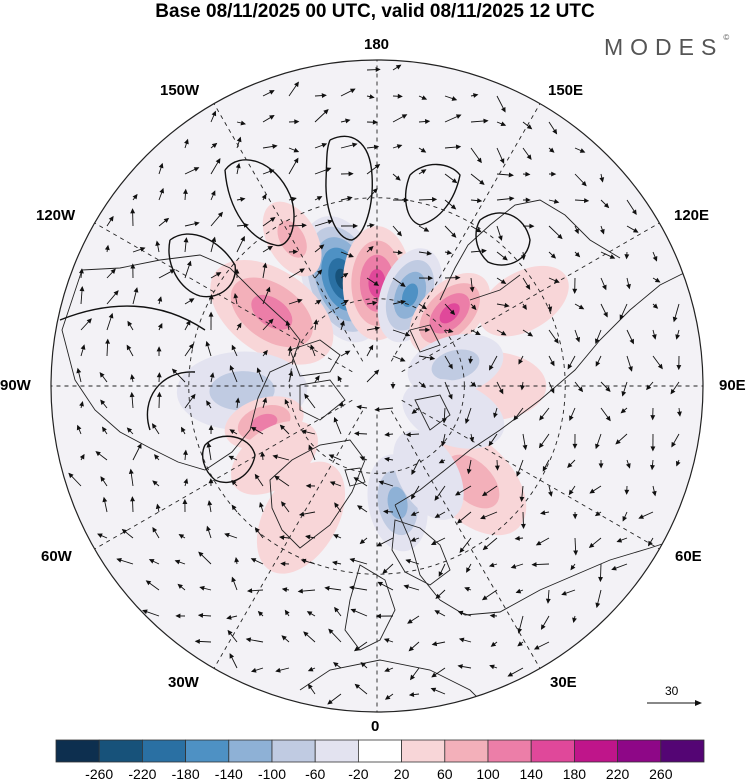 The width and height of the screenshot is (750, 783). Describe the element at coordinates (664, 47) in the screenshot. I see `logo-text: MODES` at that location.